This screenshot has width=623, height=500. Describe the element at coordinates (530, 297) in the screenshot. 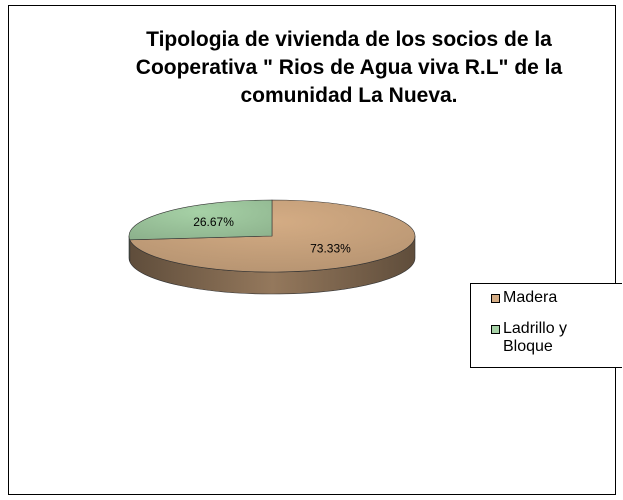

I see `legend-label: Madera` at that location.